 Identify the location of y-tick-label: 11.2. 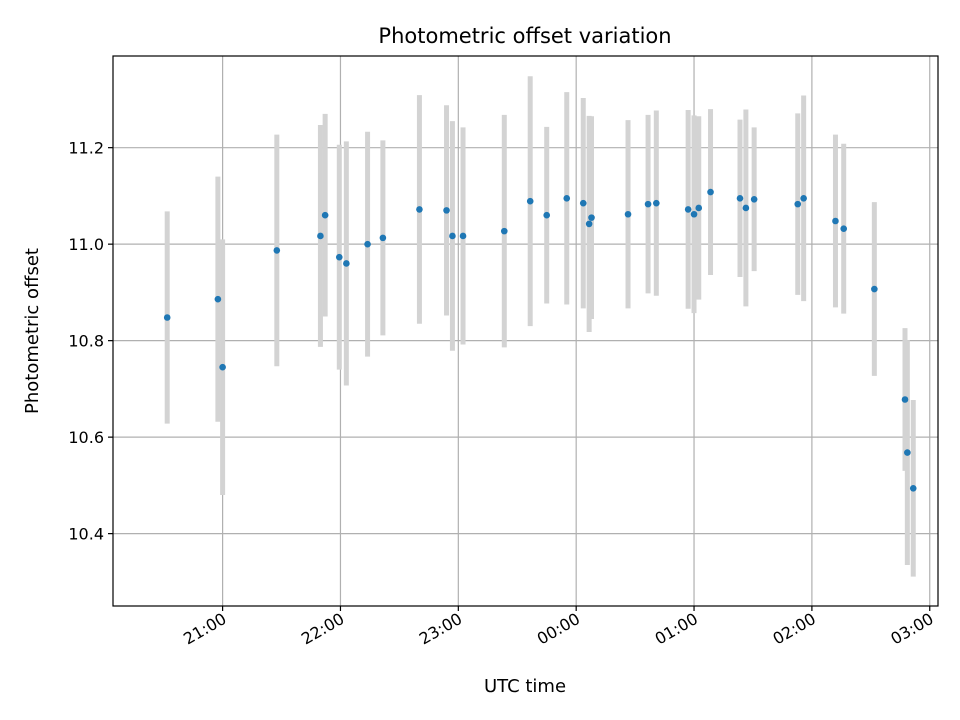
(86, 148).